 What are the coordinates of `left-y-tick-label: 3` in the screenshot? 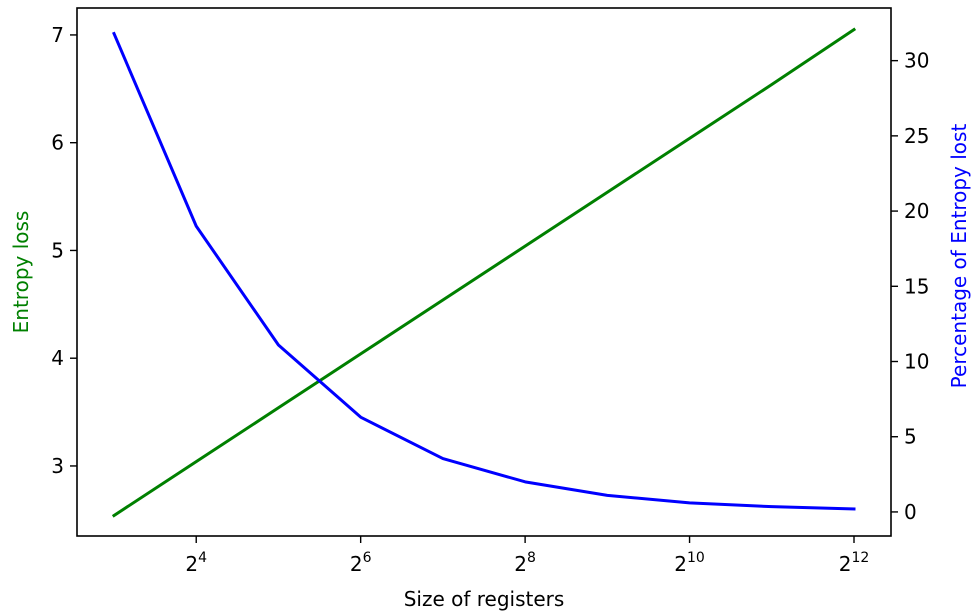 It's located at (57, 466).